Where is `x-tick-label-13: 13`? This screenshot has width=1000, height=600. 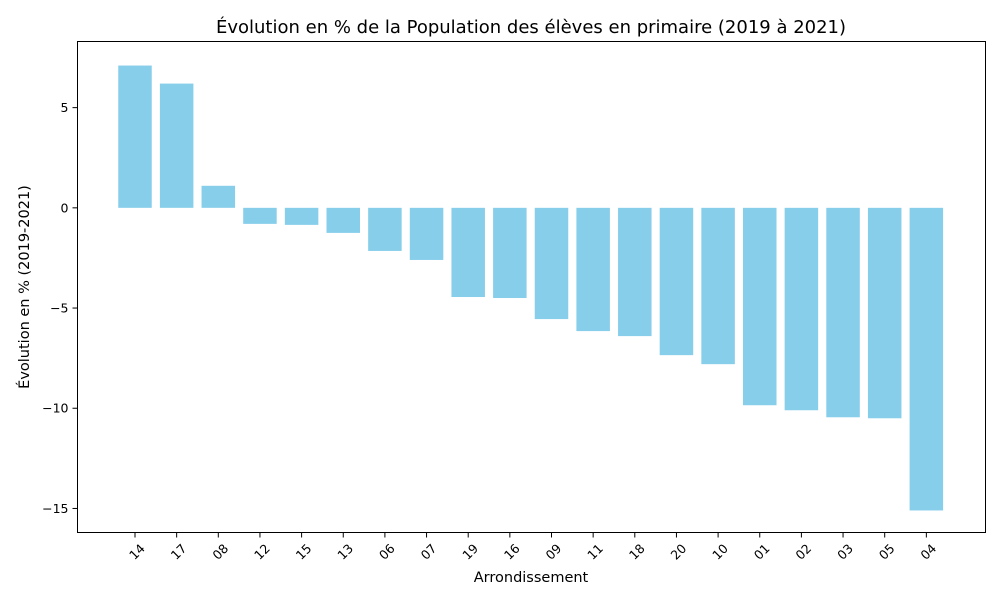
x-tick-label-13: 13 is located at coordinates (345, 552).